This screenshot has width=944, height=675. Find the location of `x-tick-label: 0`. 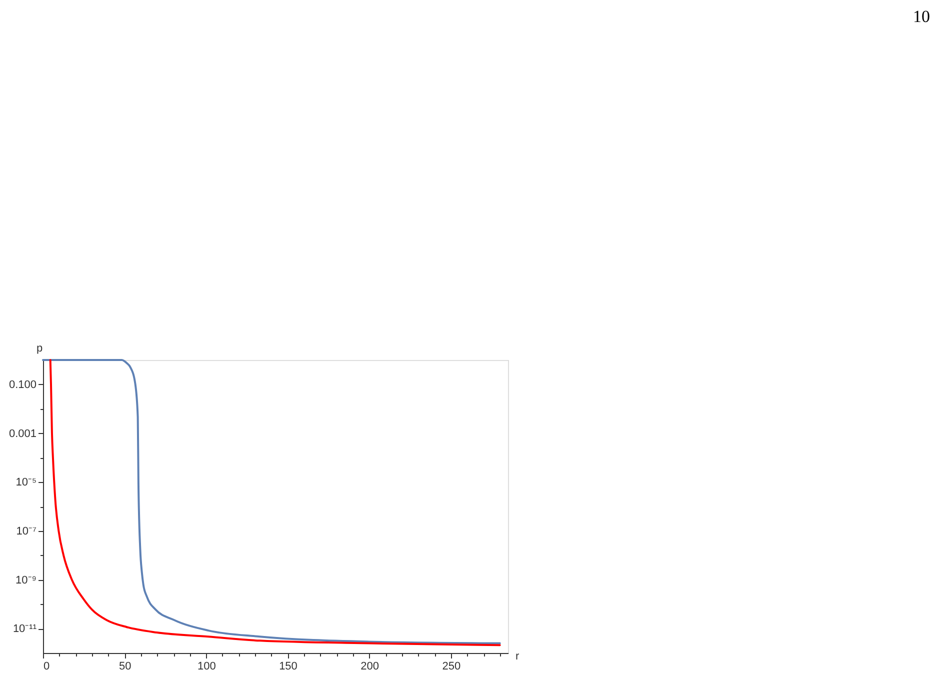

x-tick-label: 0 is located at coordinates (47, 666).